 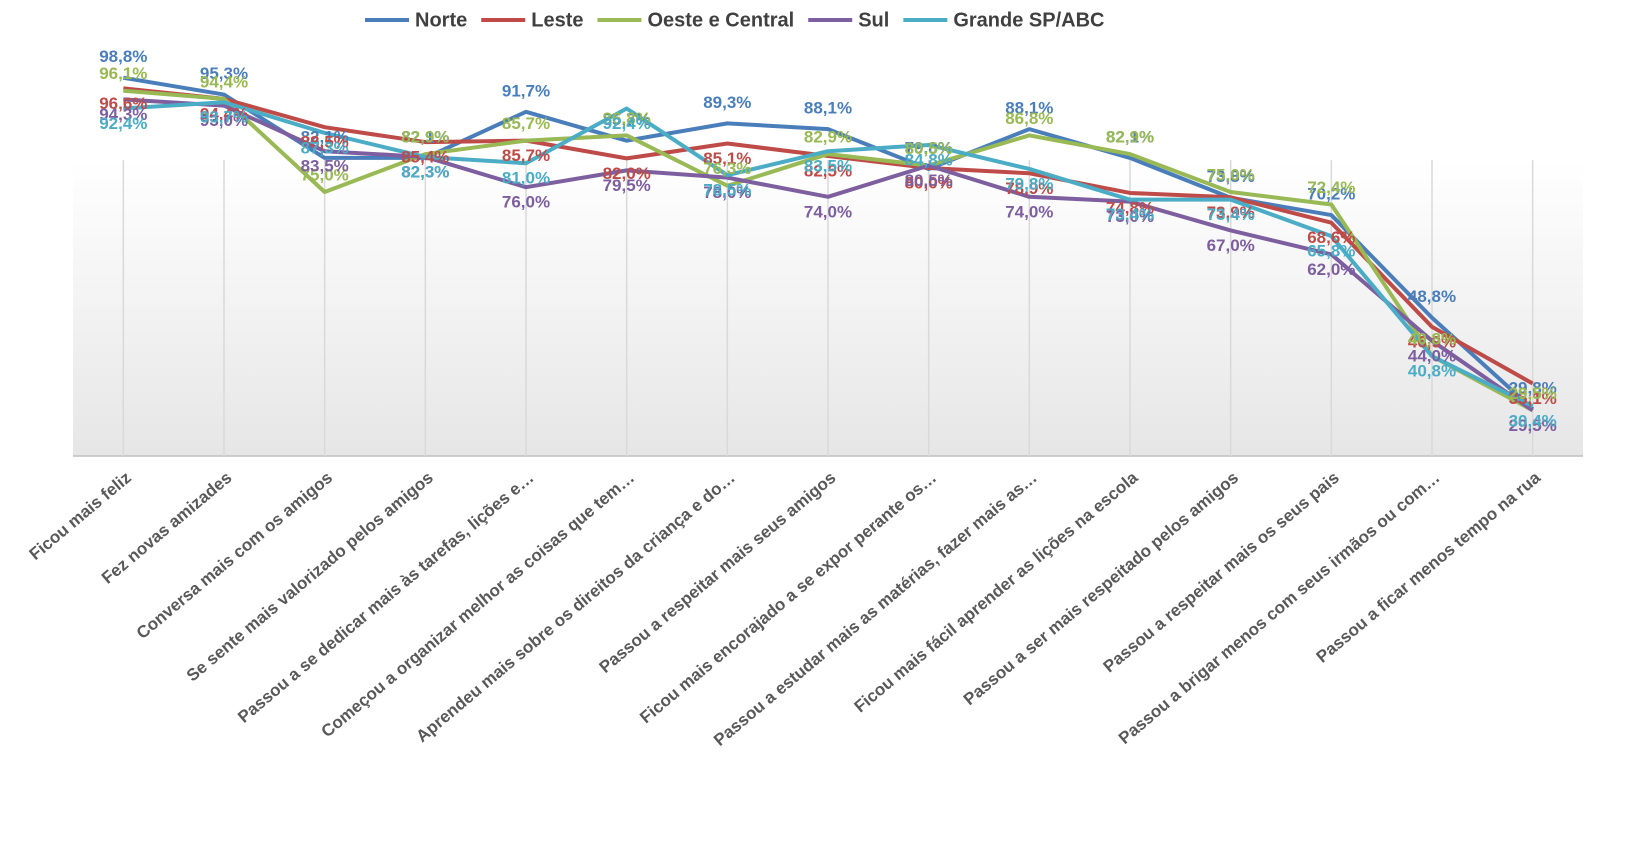 I want to click on data-label: 95,3%, so click(x=224, y=73).